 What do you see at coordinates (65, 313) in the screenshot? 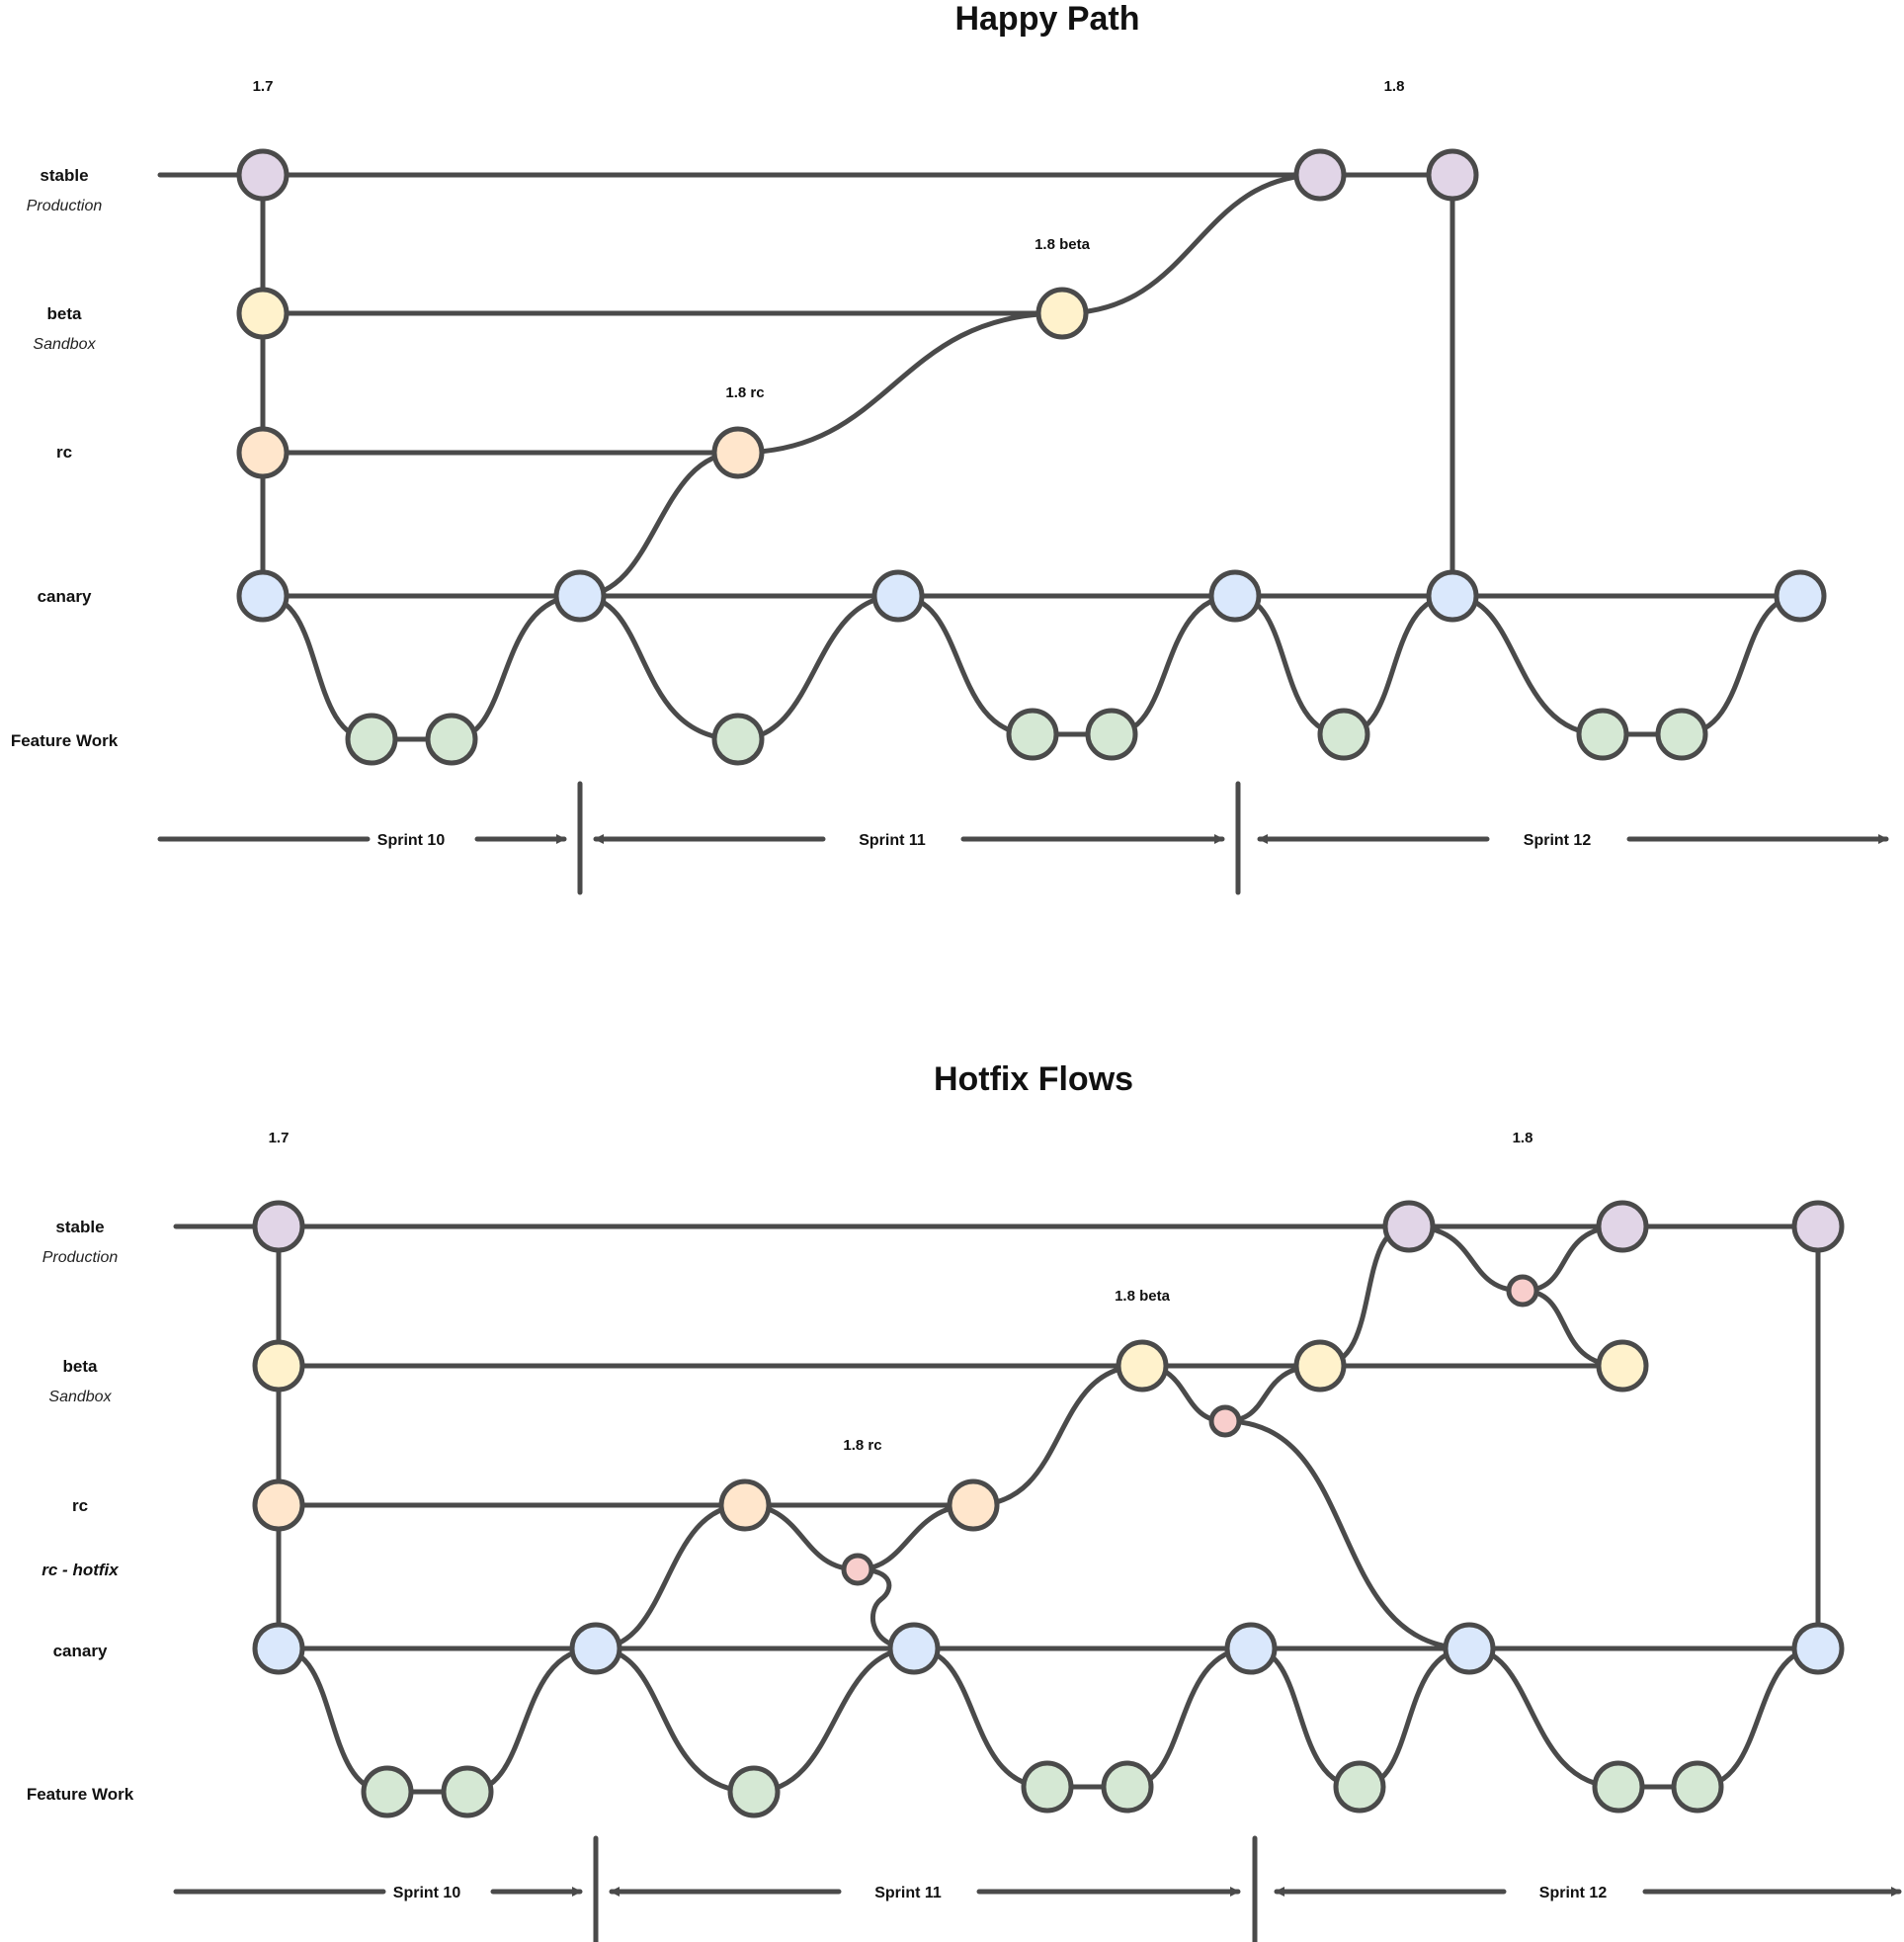
I see `happy-lane-beta: beta` at bounding box center [65, 313].